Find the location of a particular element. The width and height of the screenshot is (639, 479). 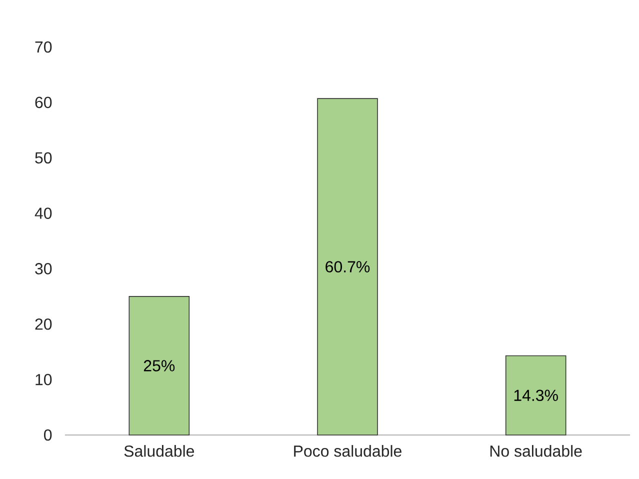

y-tick-label: 10 is located at coordinates (44, 380).